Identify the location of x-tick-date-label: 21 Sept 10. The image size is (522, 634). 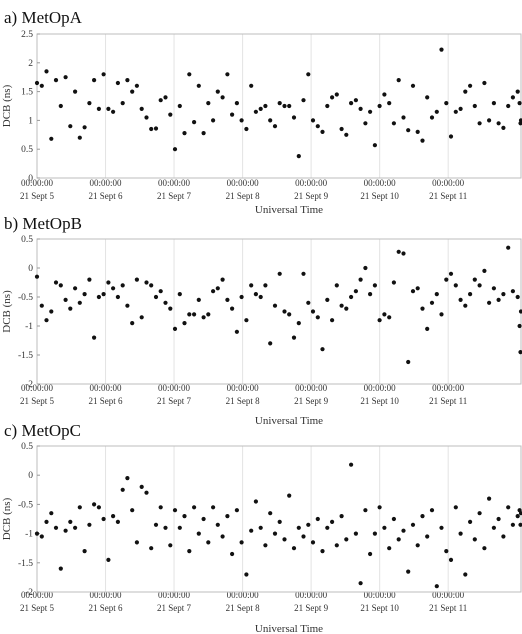
(379, 608).